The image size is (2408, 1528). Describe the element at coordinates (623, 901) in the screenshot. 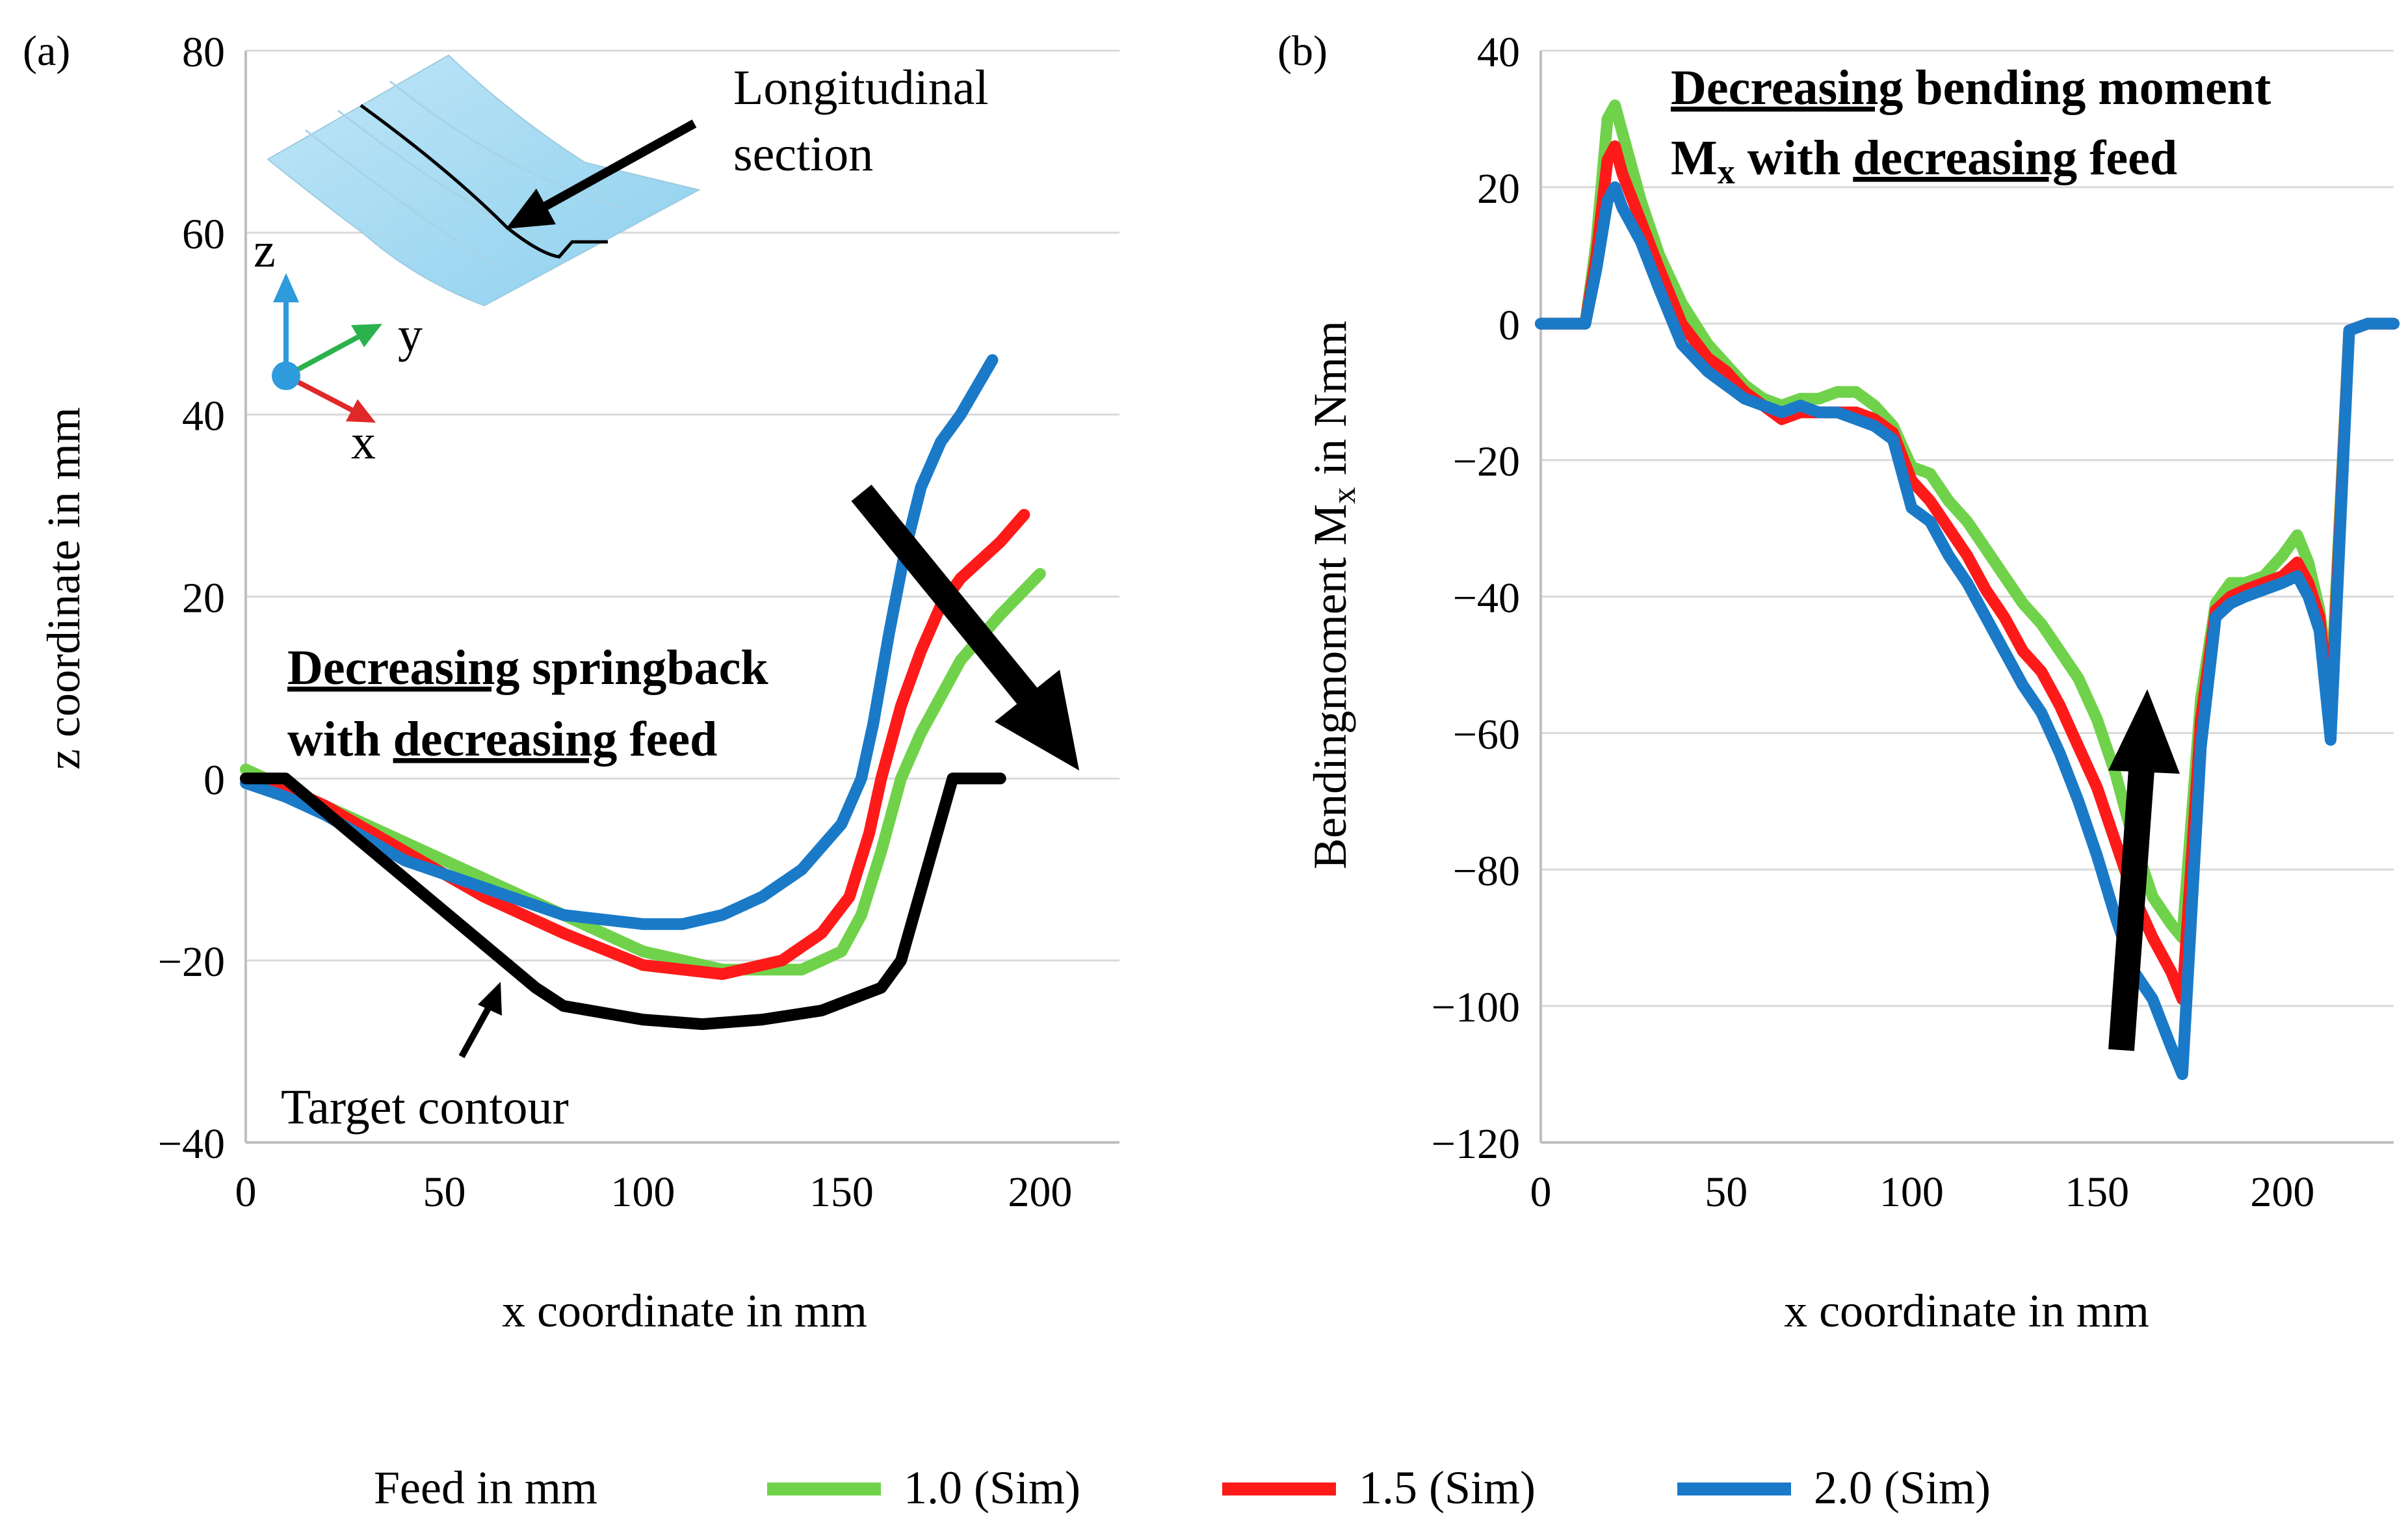

I see `series-line-target-contour` at that location.